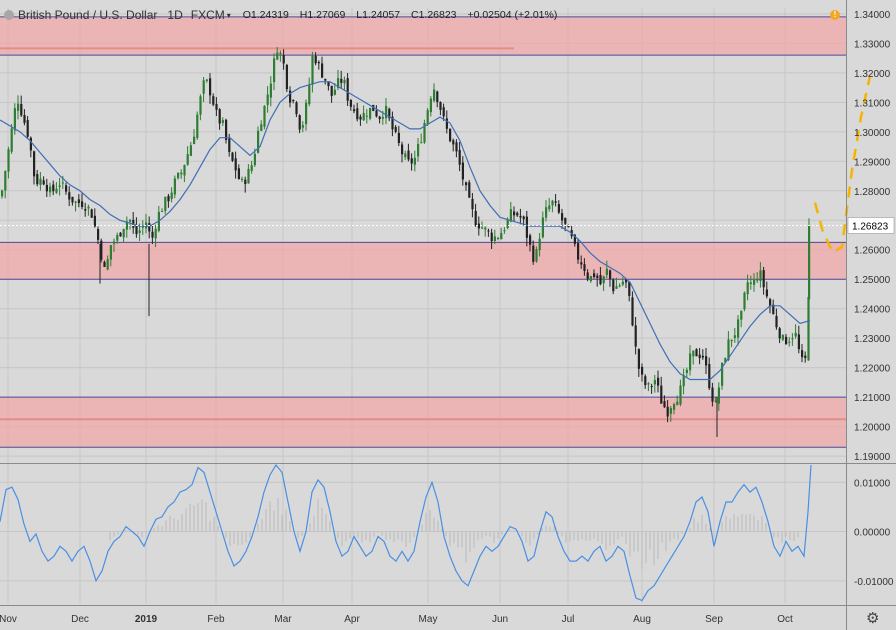 The image size is (896, 630). What do you see at coordinates (842, 165) in the screenshot?
I see `projection-line` at bounding box center [842, 165].